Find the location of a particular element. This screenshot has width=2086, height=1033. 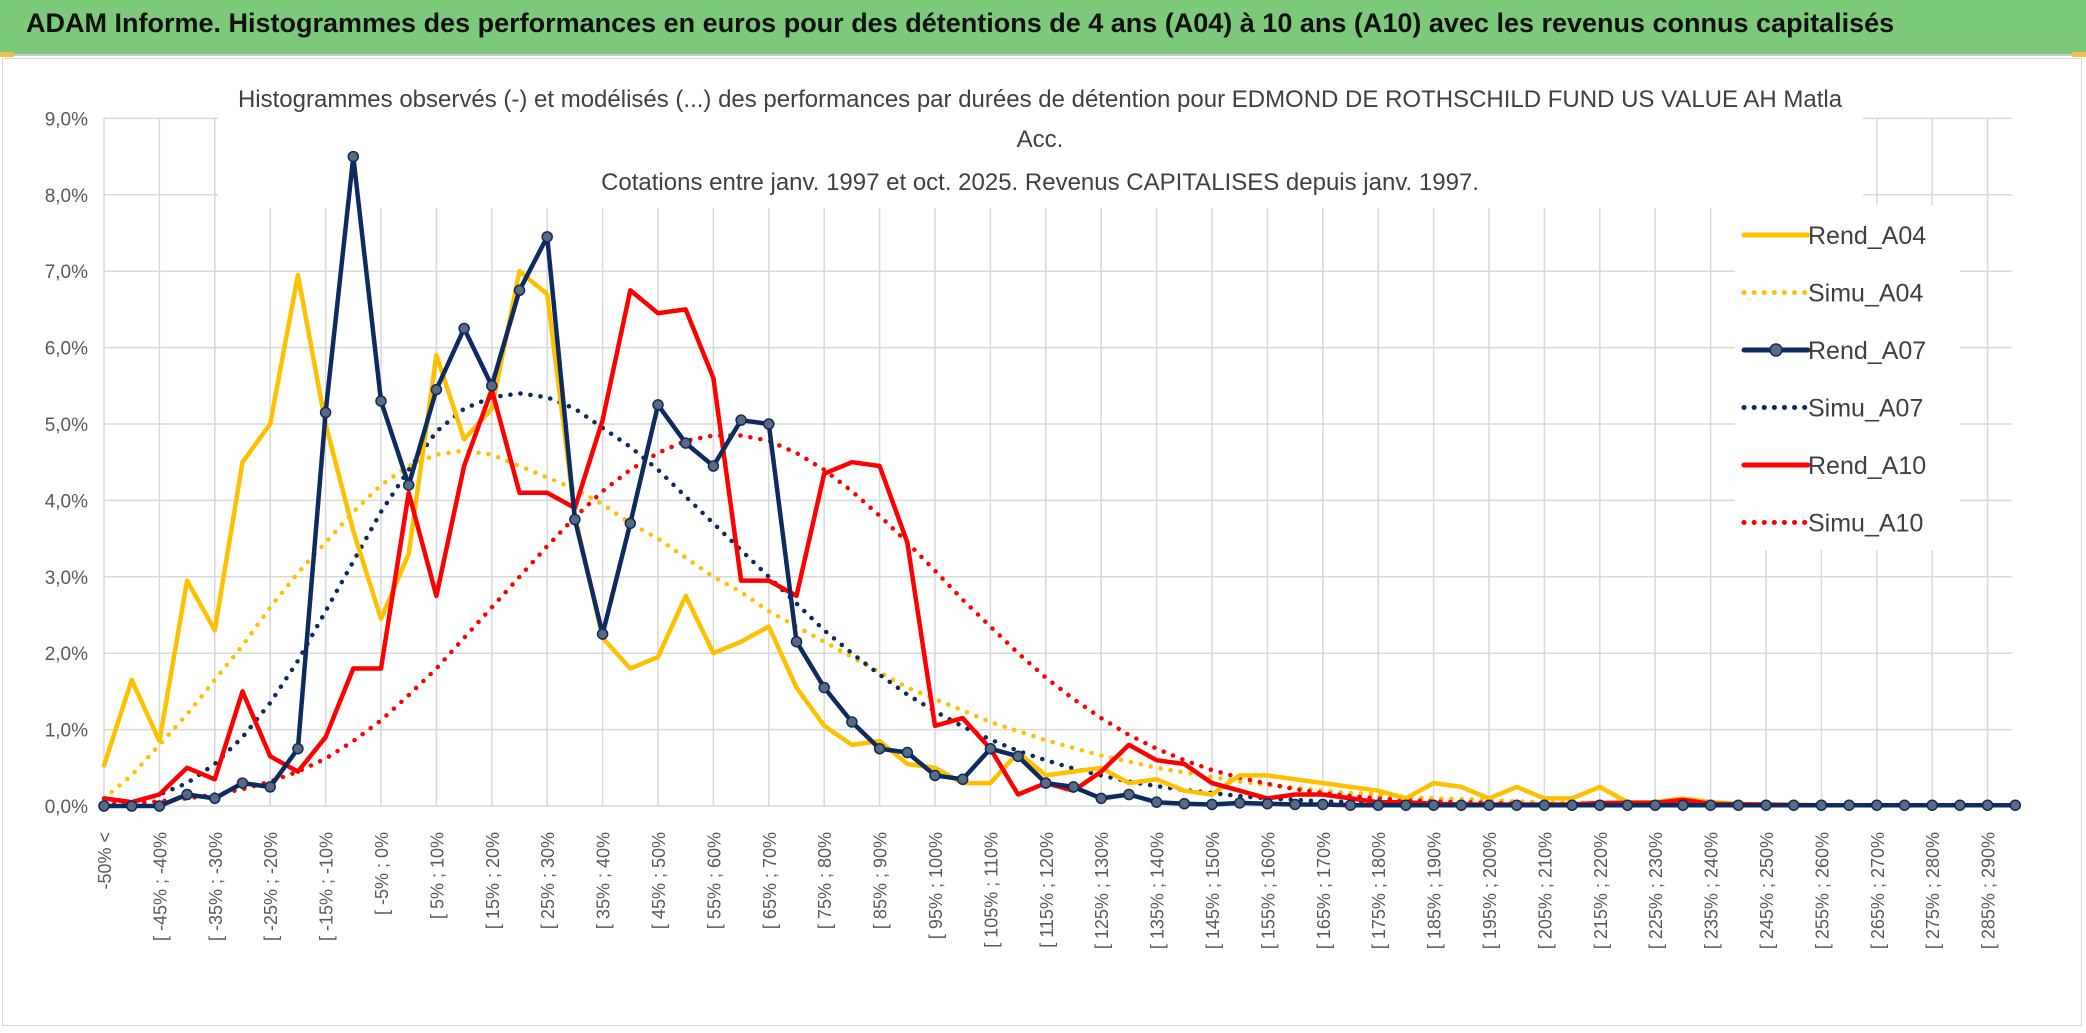

y-tick-label: 6,0% is located at coordinates (66, 349).